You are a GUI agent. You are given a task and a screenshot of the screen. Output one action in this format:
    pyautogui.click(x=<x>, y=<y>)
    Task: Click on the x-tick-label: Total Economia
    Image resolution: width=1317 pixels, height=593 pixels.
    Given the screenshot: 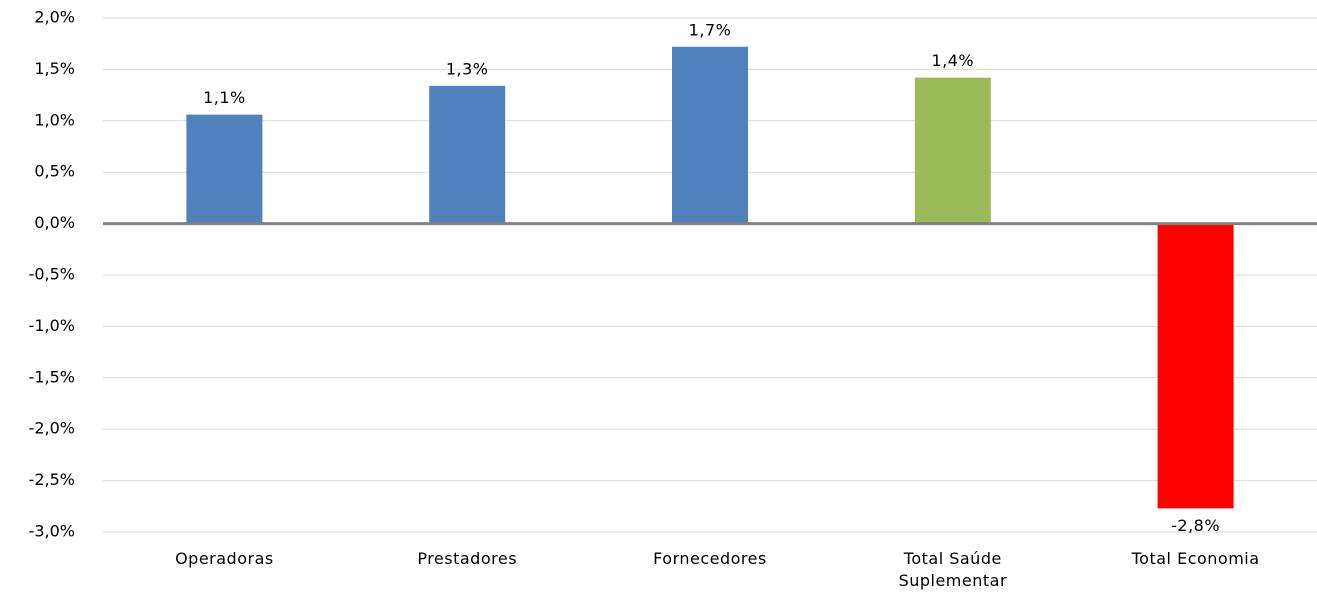 What is the action you would take?
    pyautogui.click(x=1195, y=558)
    